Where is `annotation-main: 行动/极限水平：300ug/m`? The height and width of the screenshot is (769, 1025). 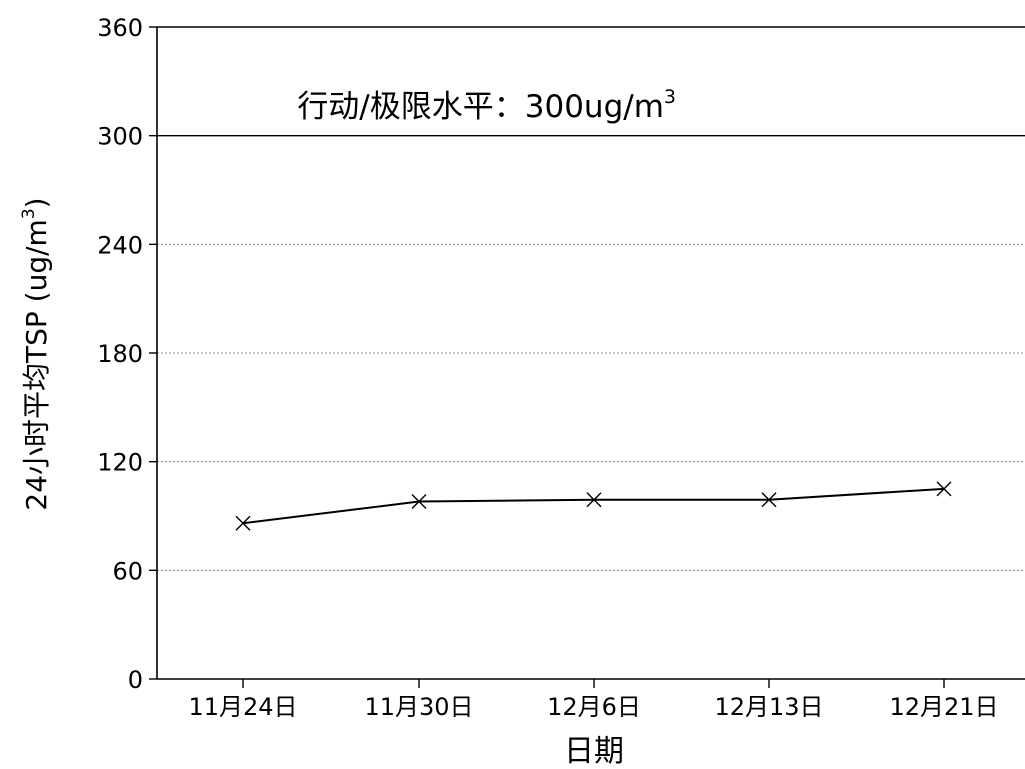
annotation-main: 行动/极限水平：300ug/m is located at coordinates (480, 107).